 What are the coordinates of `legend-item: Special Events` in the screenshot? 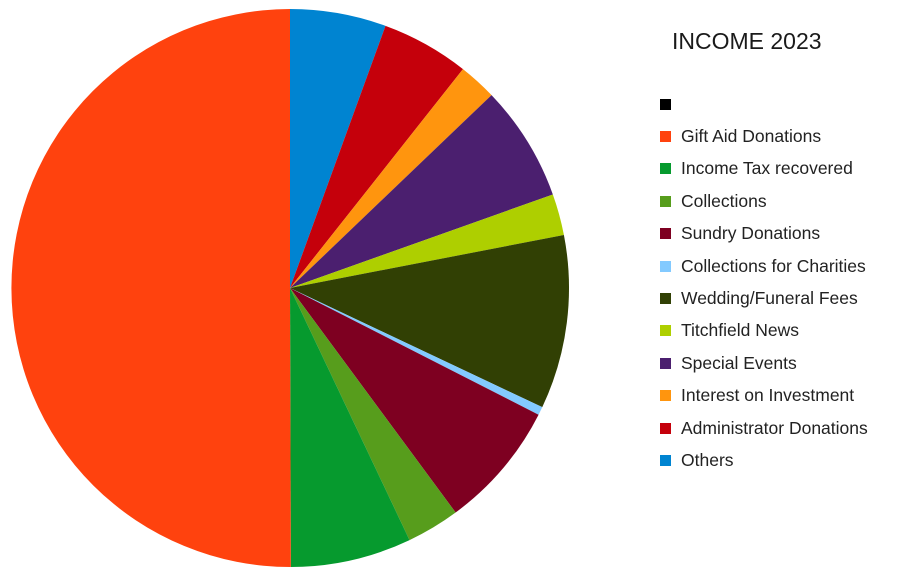 It's located at (764, 363).